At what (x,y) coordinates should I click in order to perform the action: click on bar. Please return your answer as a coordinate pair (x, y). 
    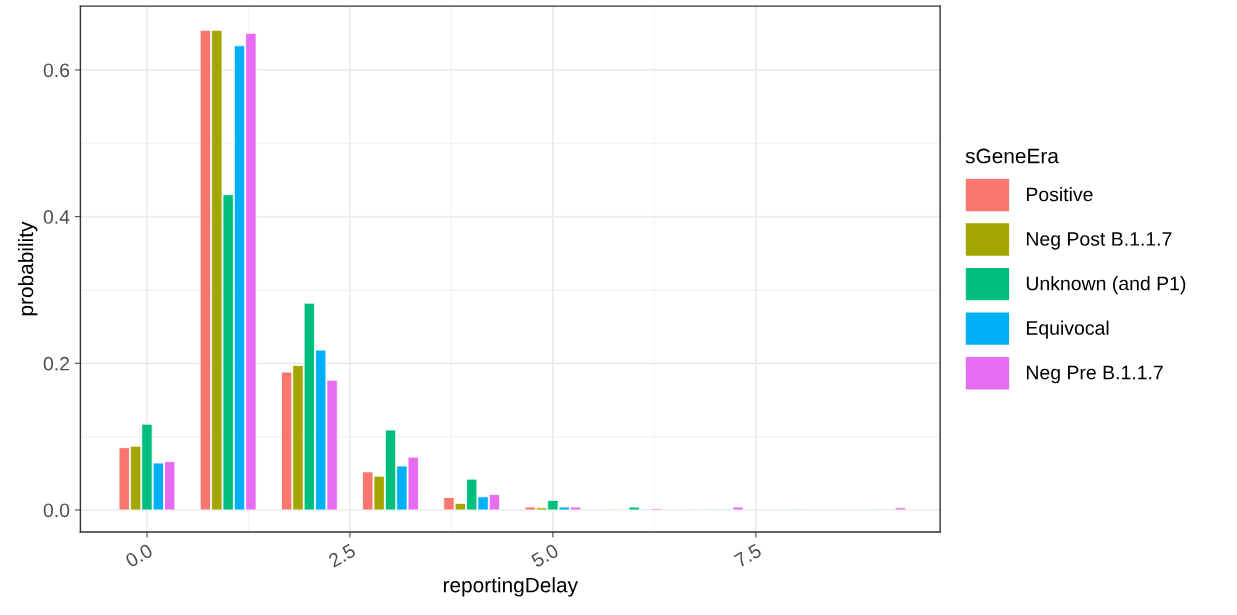
    Looking at the image, I should click on (900, 509).